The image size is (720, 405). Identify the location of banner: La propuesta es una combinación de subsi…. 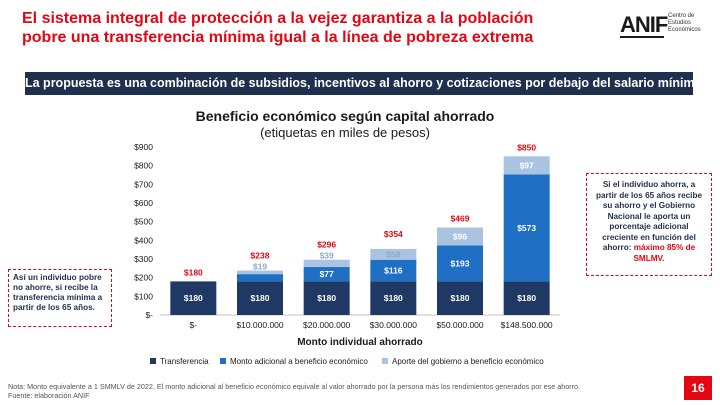
(363, 83).